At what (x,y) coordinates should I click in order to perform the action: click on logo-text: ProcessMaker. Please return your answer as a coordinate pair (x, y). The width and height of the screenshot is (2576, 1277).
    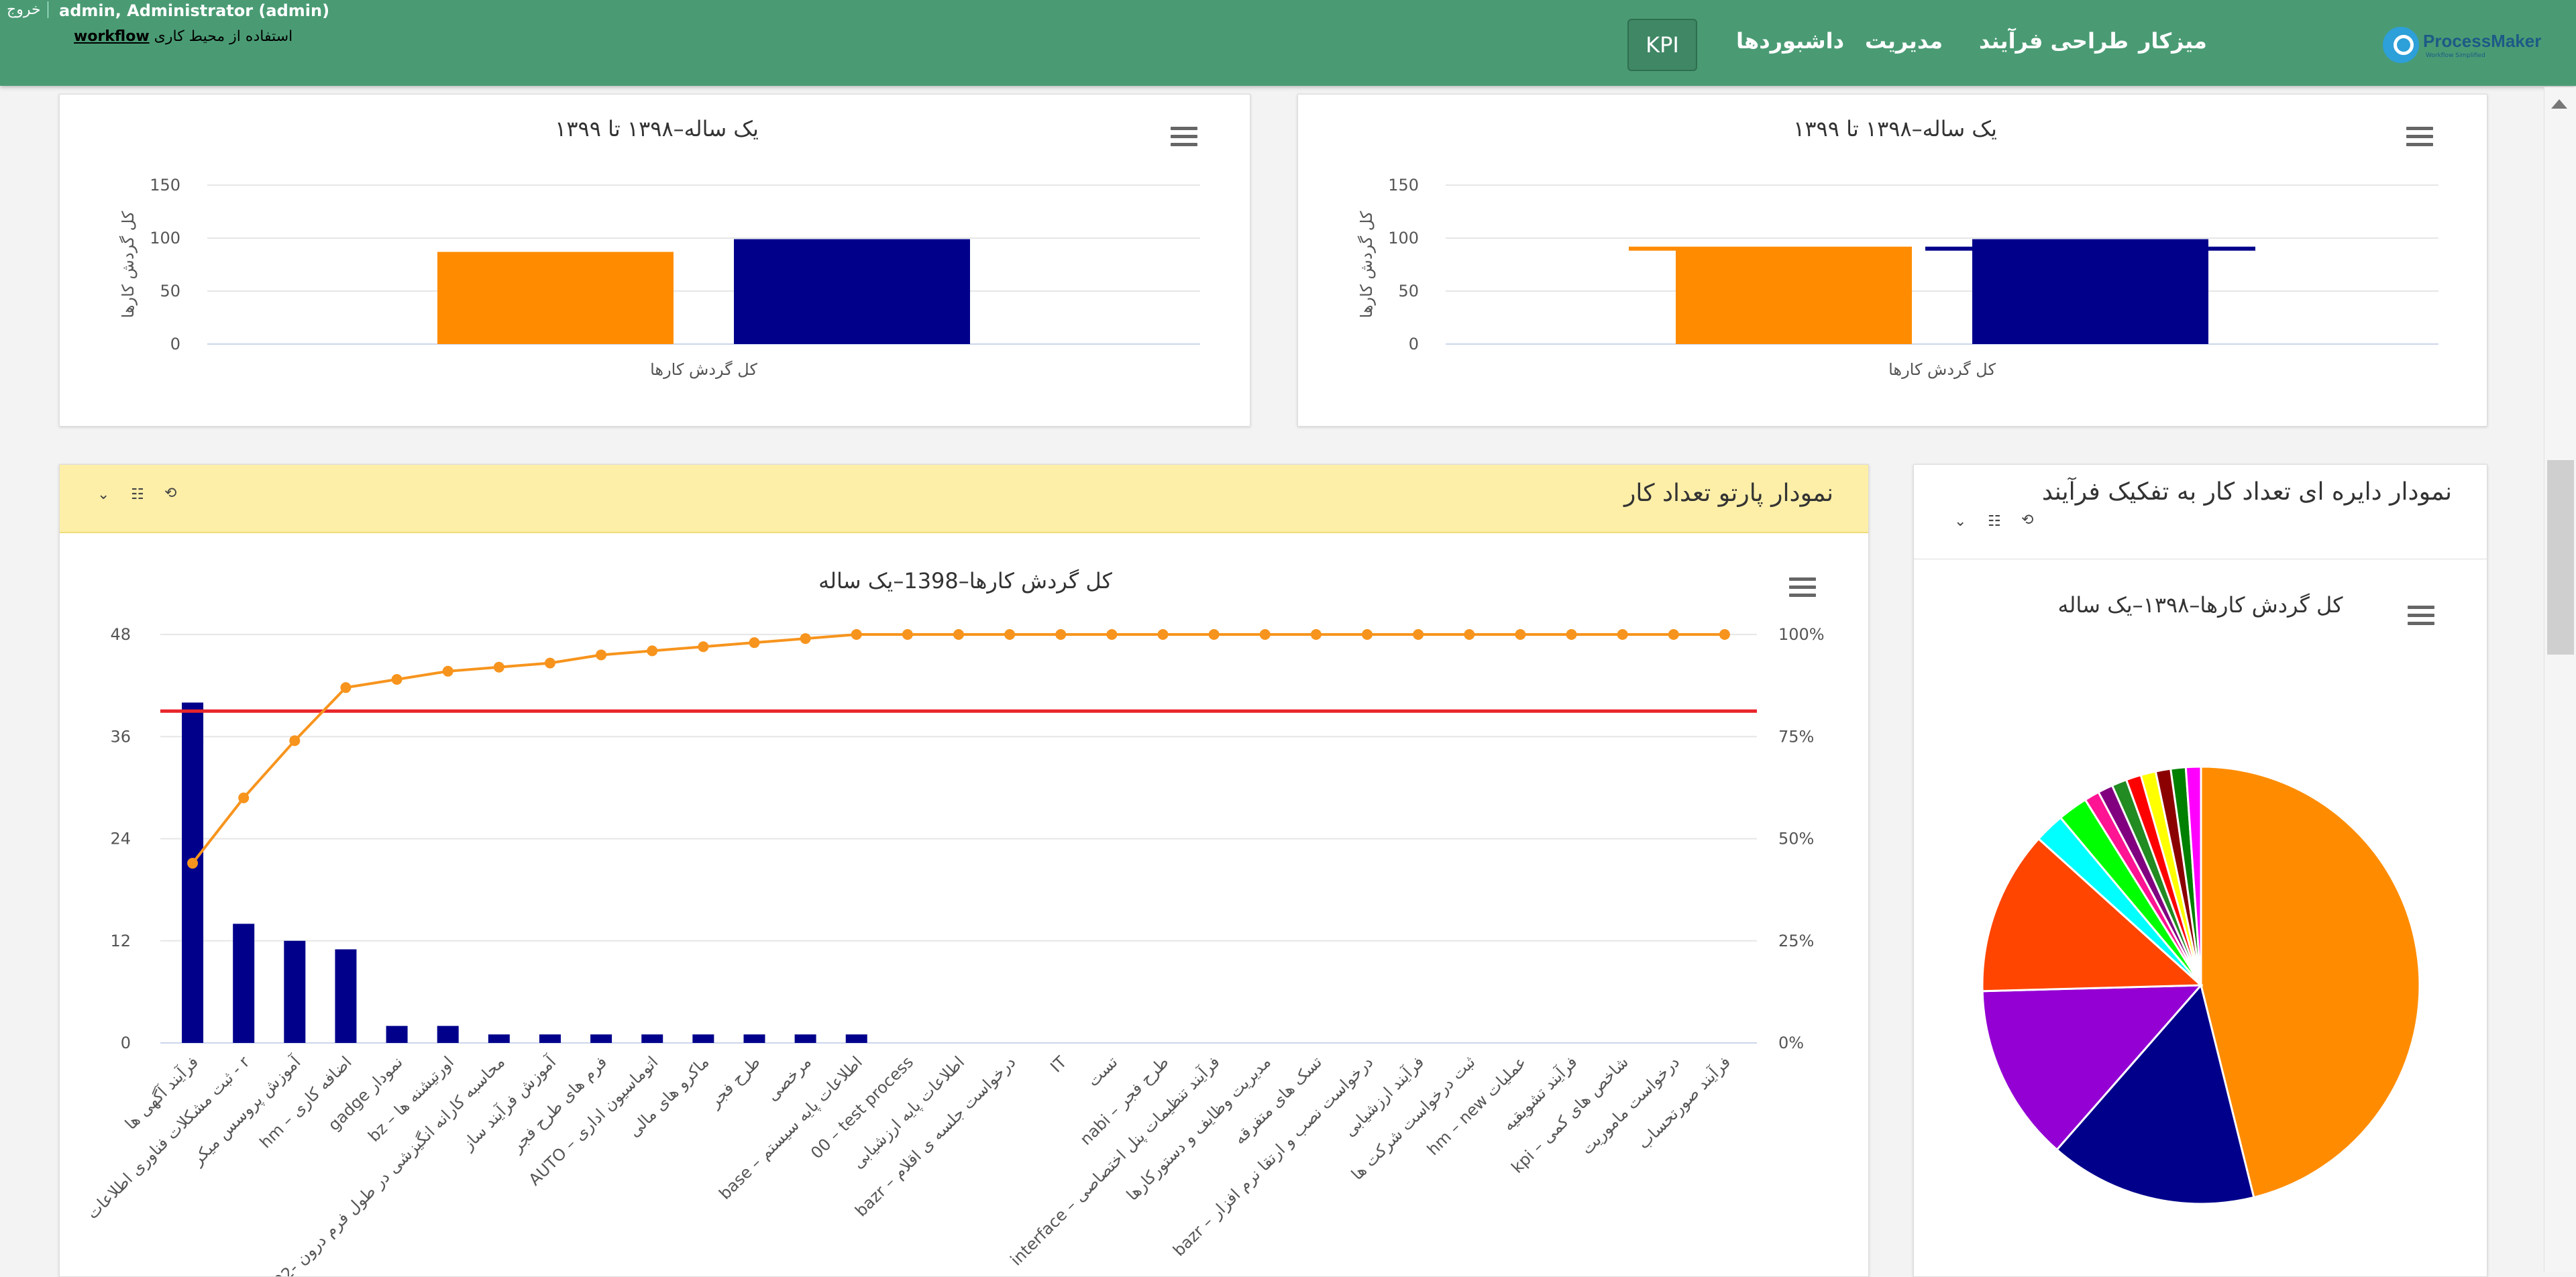
    Looking at the image, I should click on (2482, 41).